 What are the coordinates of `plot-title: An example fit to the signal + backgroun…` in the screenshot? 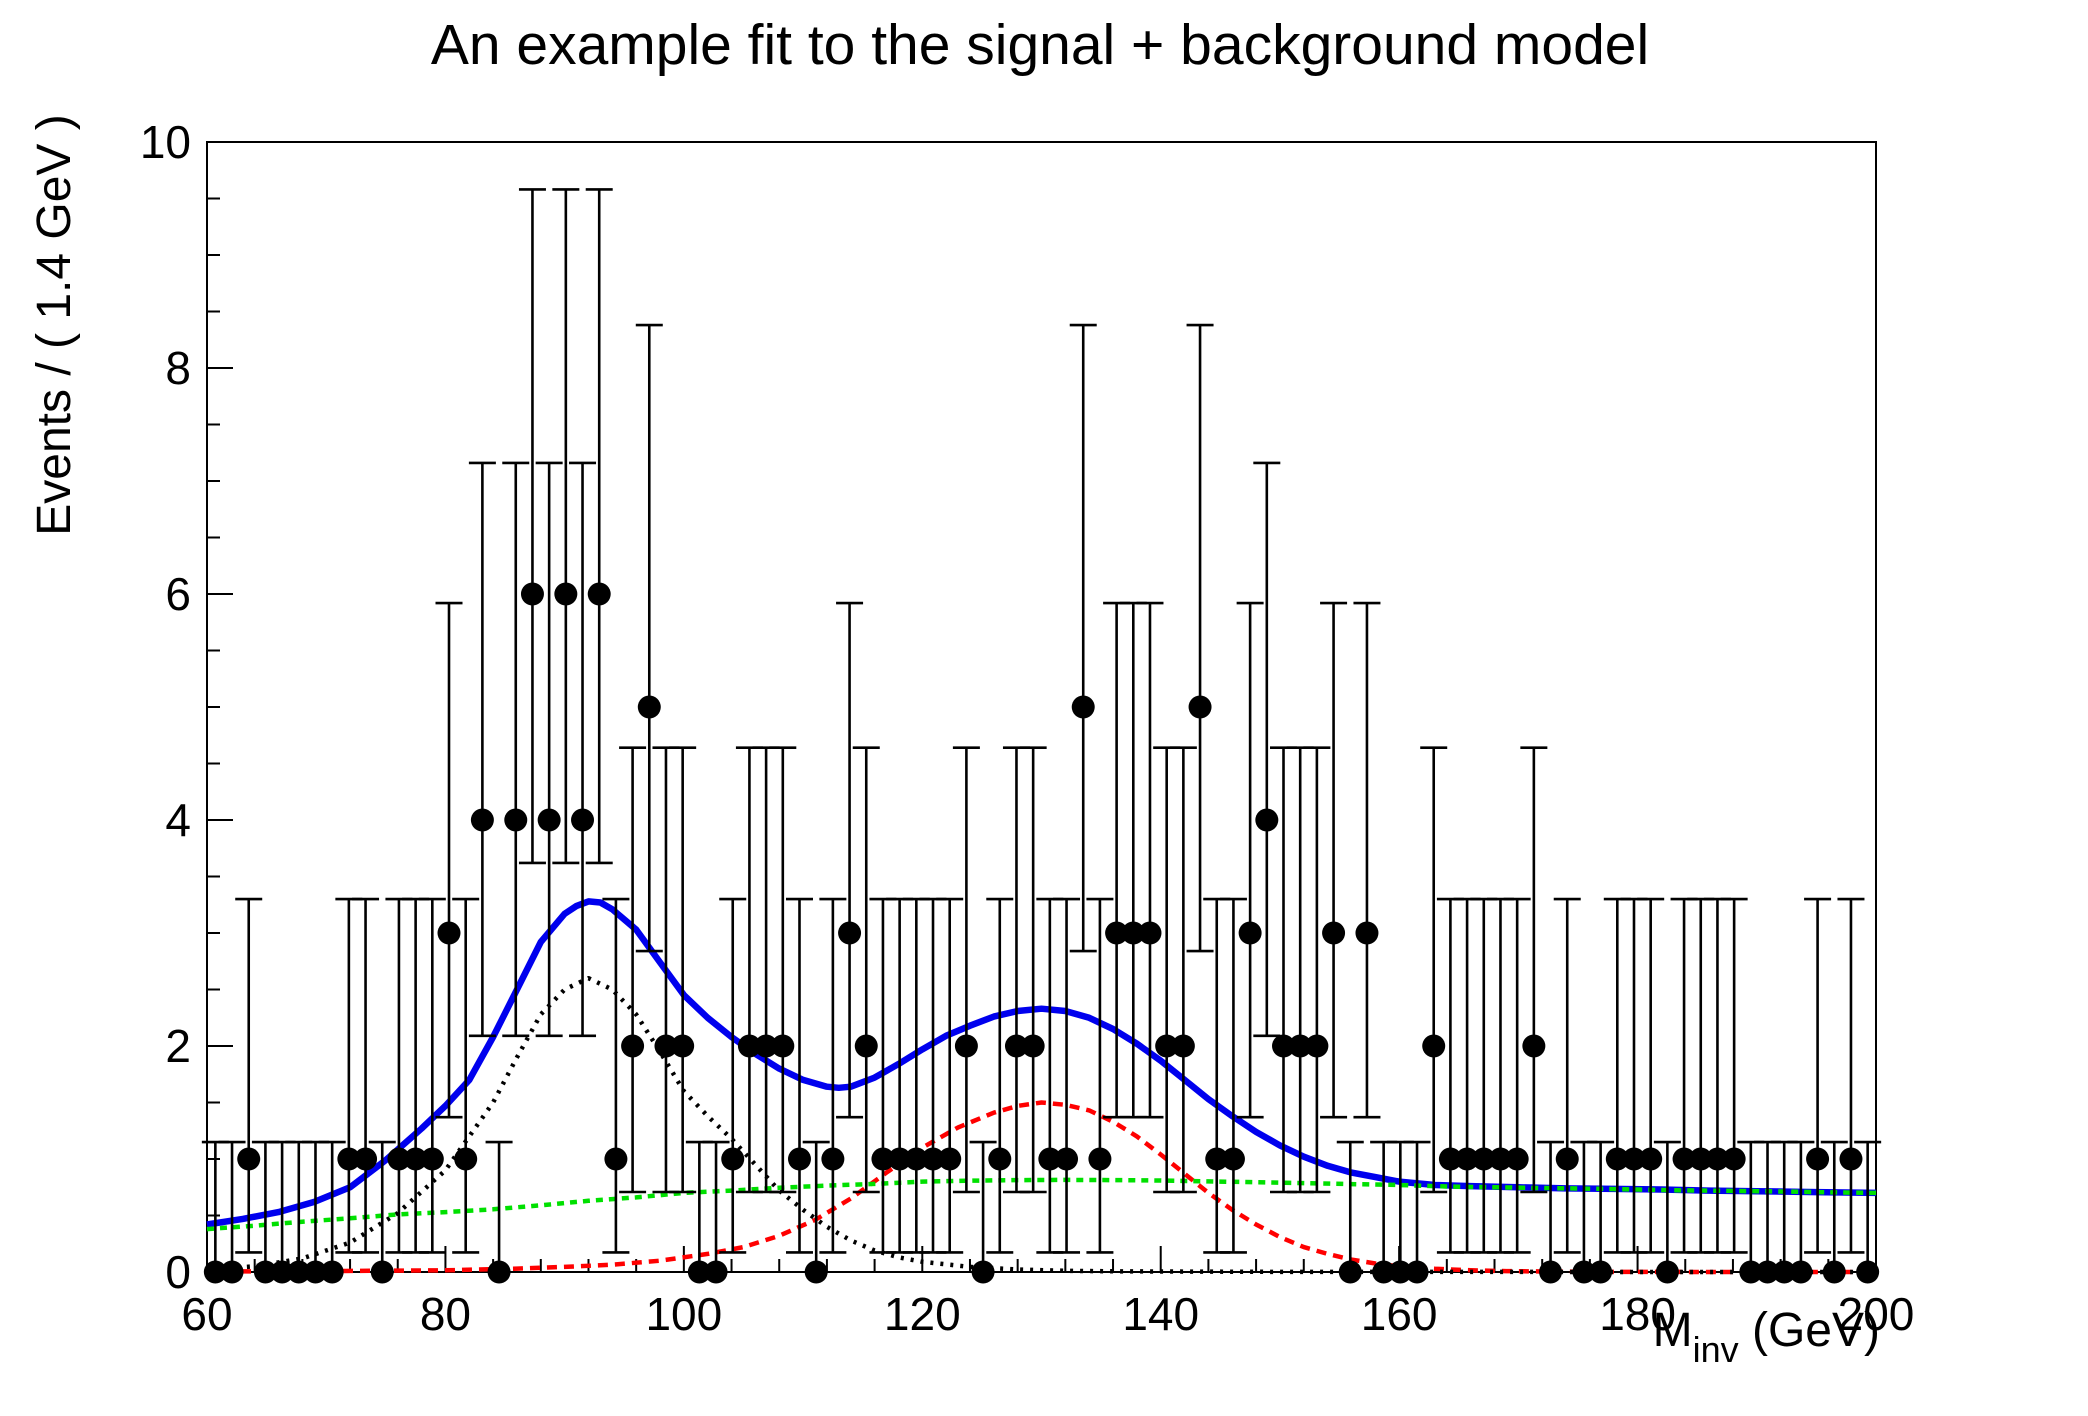 It's located at (1040, 45).